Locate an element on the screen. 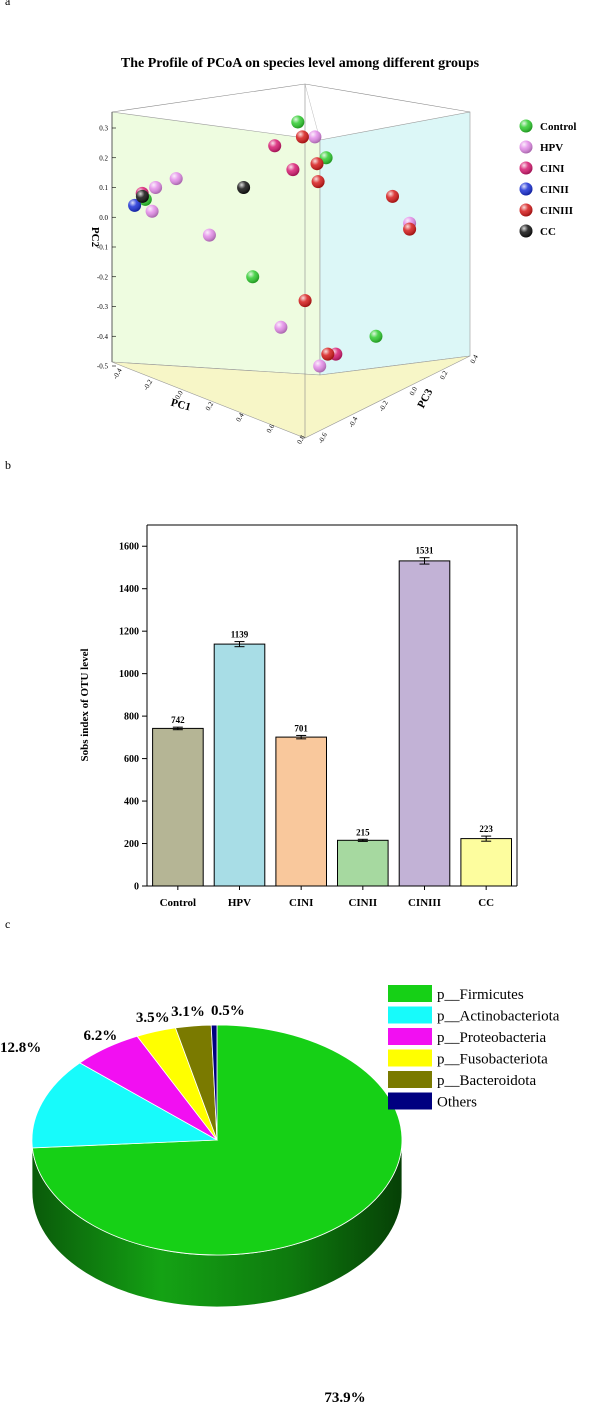 Image resolution: width=590 pixels, height=1412 pixels. pcoa-pc2-tick-label: -0.3 is located at coordinates (103, 307).